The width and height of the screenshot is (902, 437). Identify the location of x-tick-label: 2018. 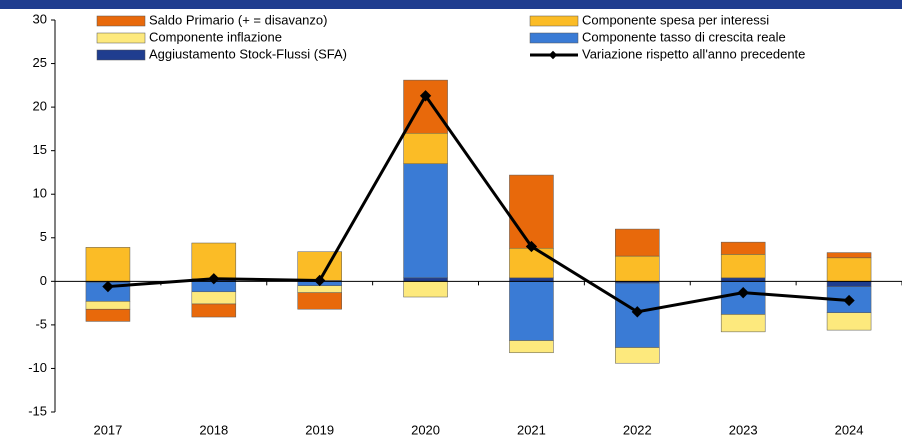
(213, 429).